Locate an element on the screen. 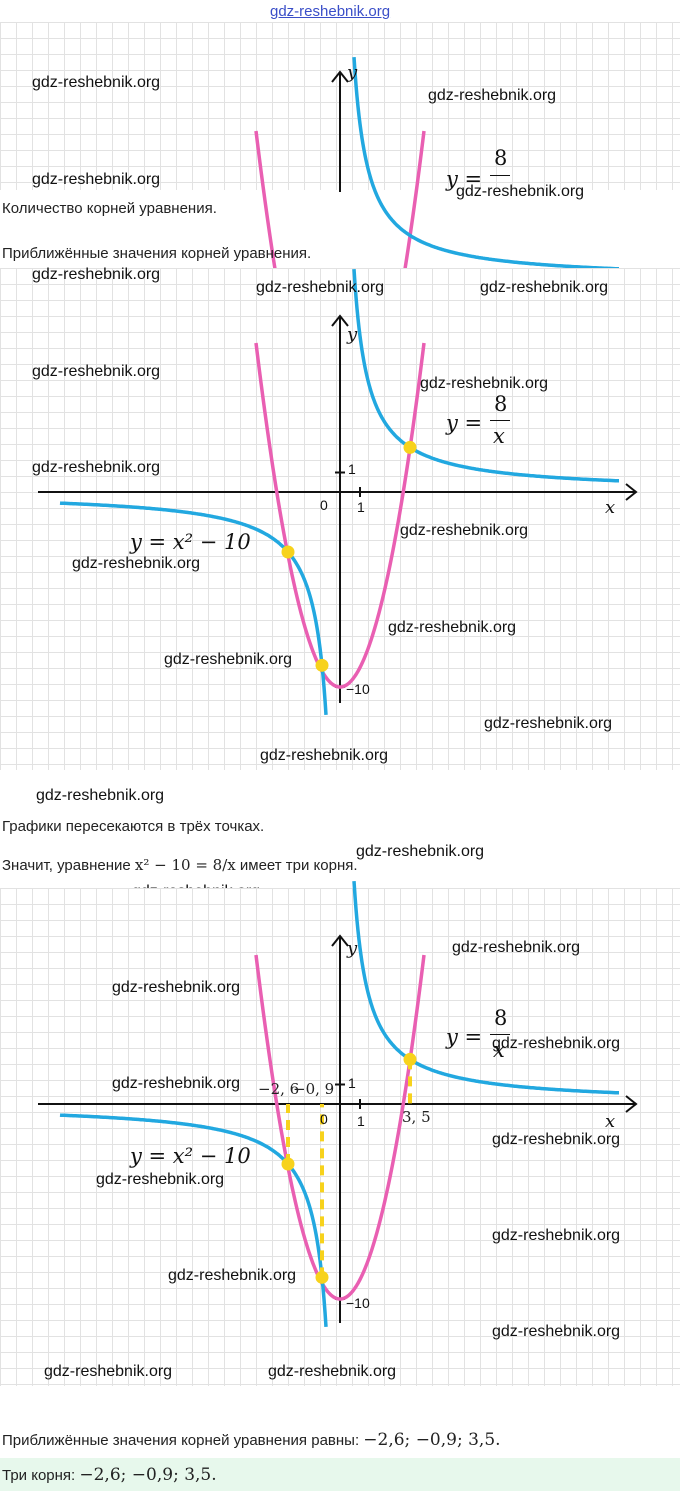 This screenshot has height=1491, width=680. conclusion-pre: Значит, уравнение is located at coordinates (68, 865).